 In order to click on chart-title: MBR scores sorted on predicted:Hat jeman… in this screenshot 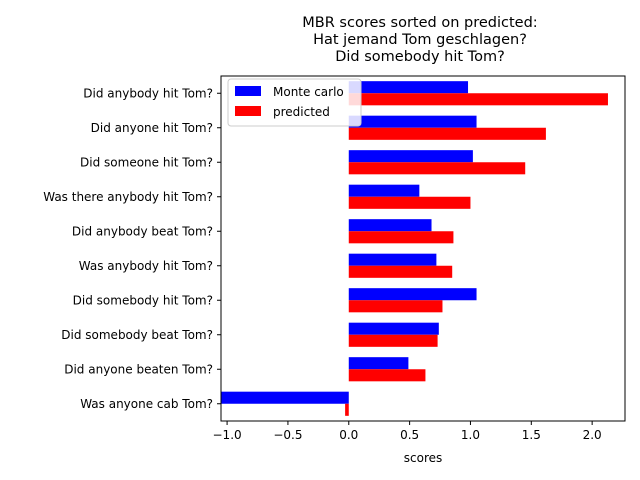, I will do `click(419, 40)`.